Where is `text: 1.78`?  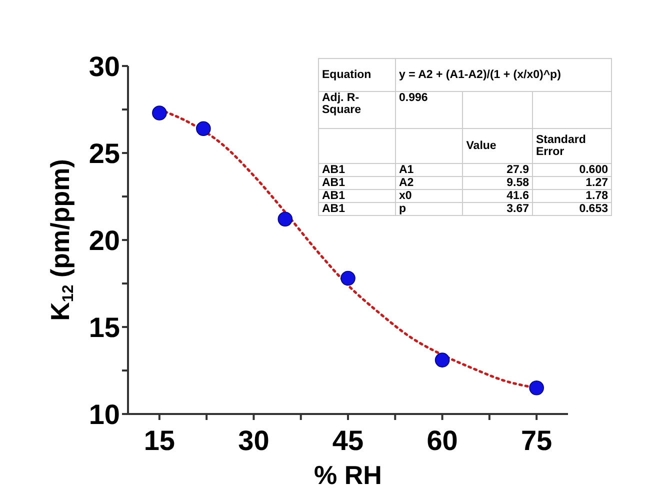 text: 1.78 is located at coordinates (597, 196).